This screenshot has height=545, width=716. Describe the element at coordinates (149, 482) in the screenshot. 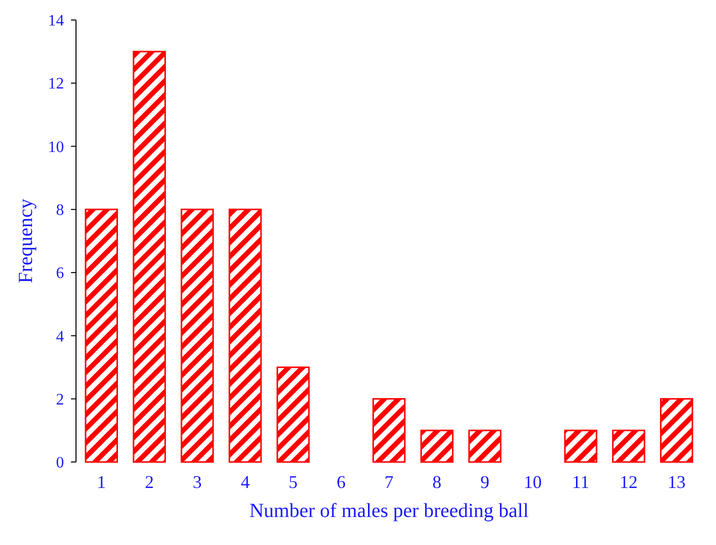

I see `x-tick-label: 2` at that location.